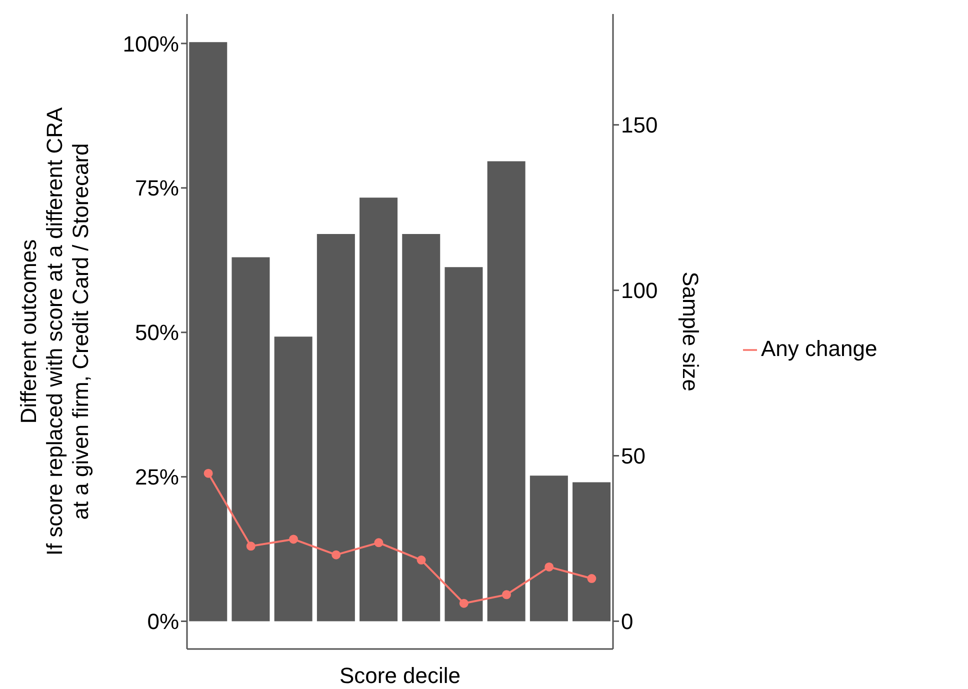  I want to click on y-axis-title: Different outcomes If score replaced with score at a different CRA at a given firm, Credit Card / Storecard, so click(54, 331).